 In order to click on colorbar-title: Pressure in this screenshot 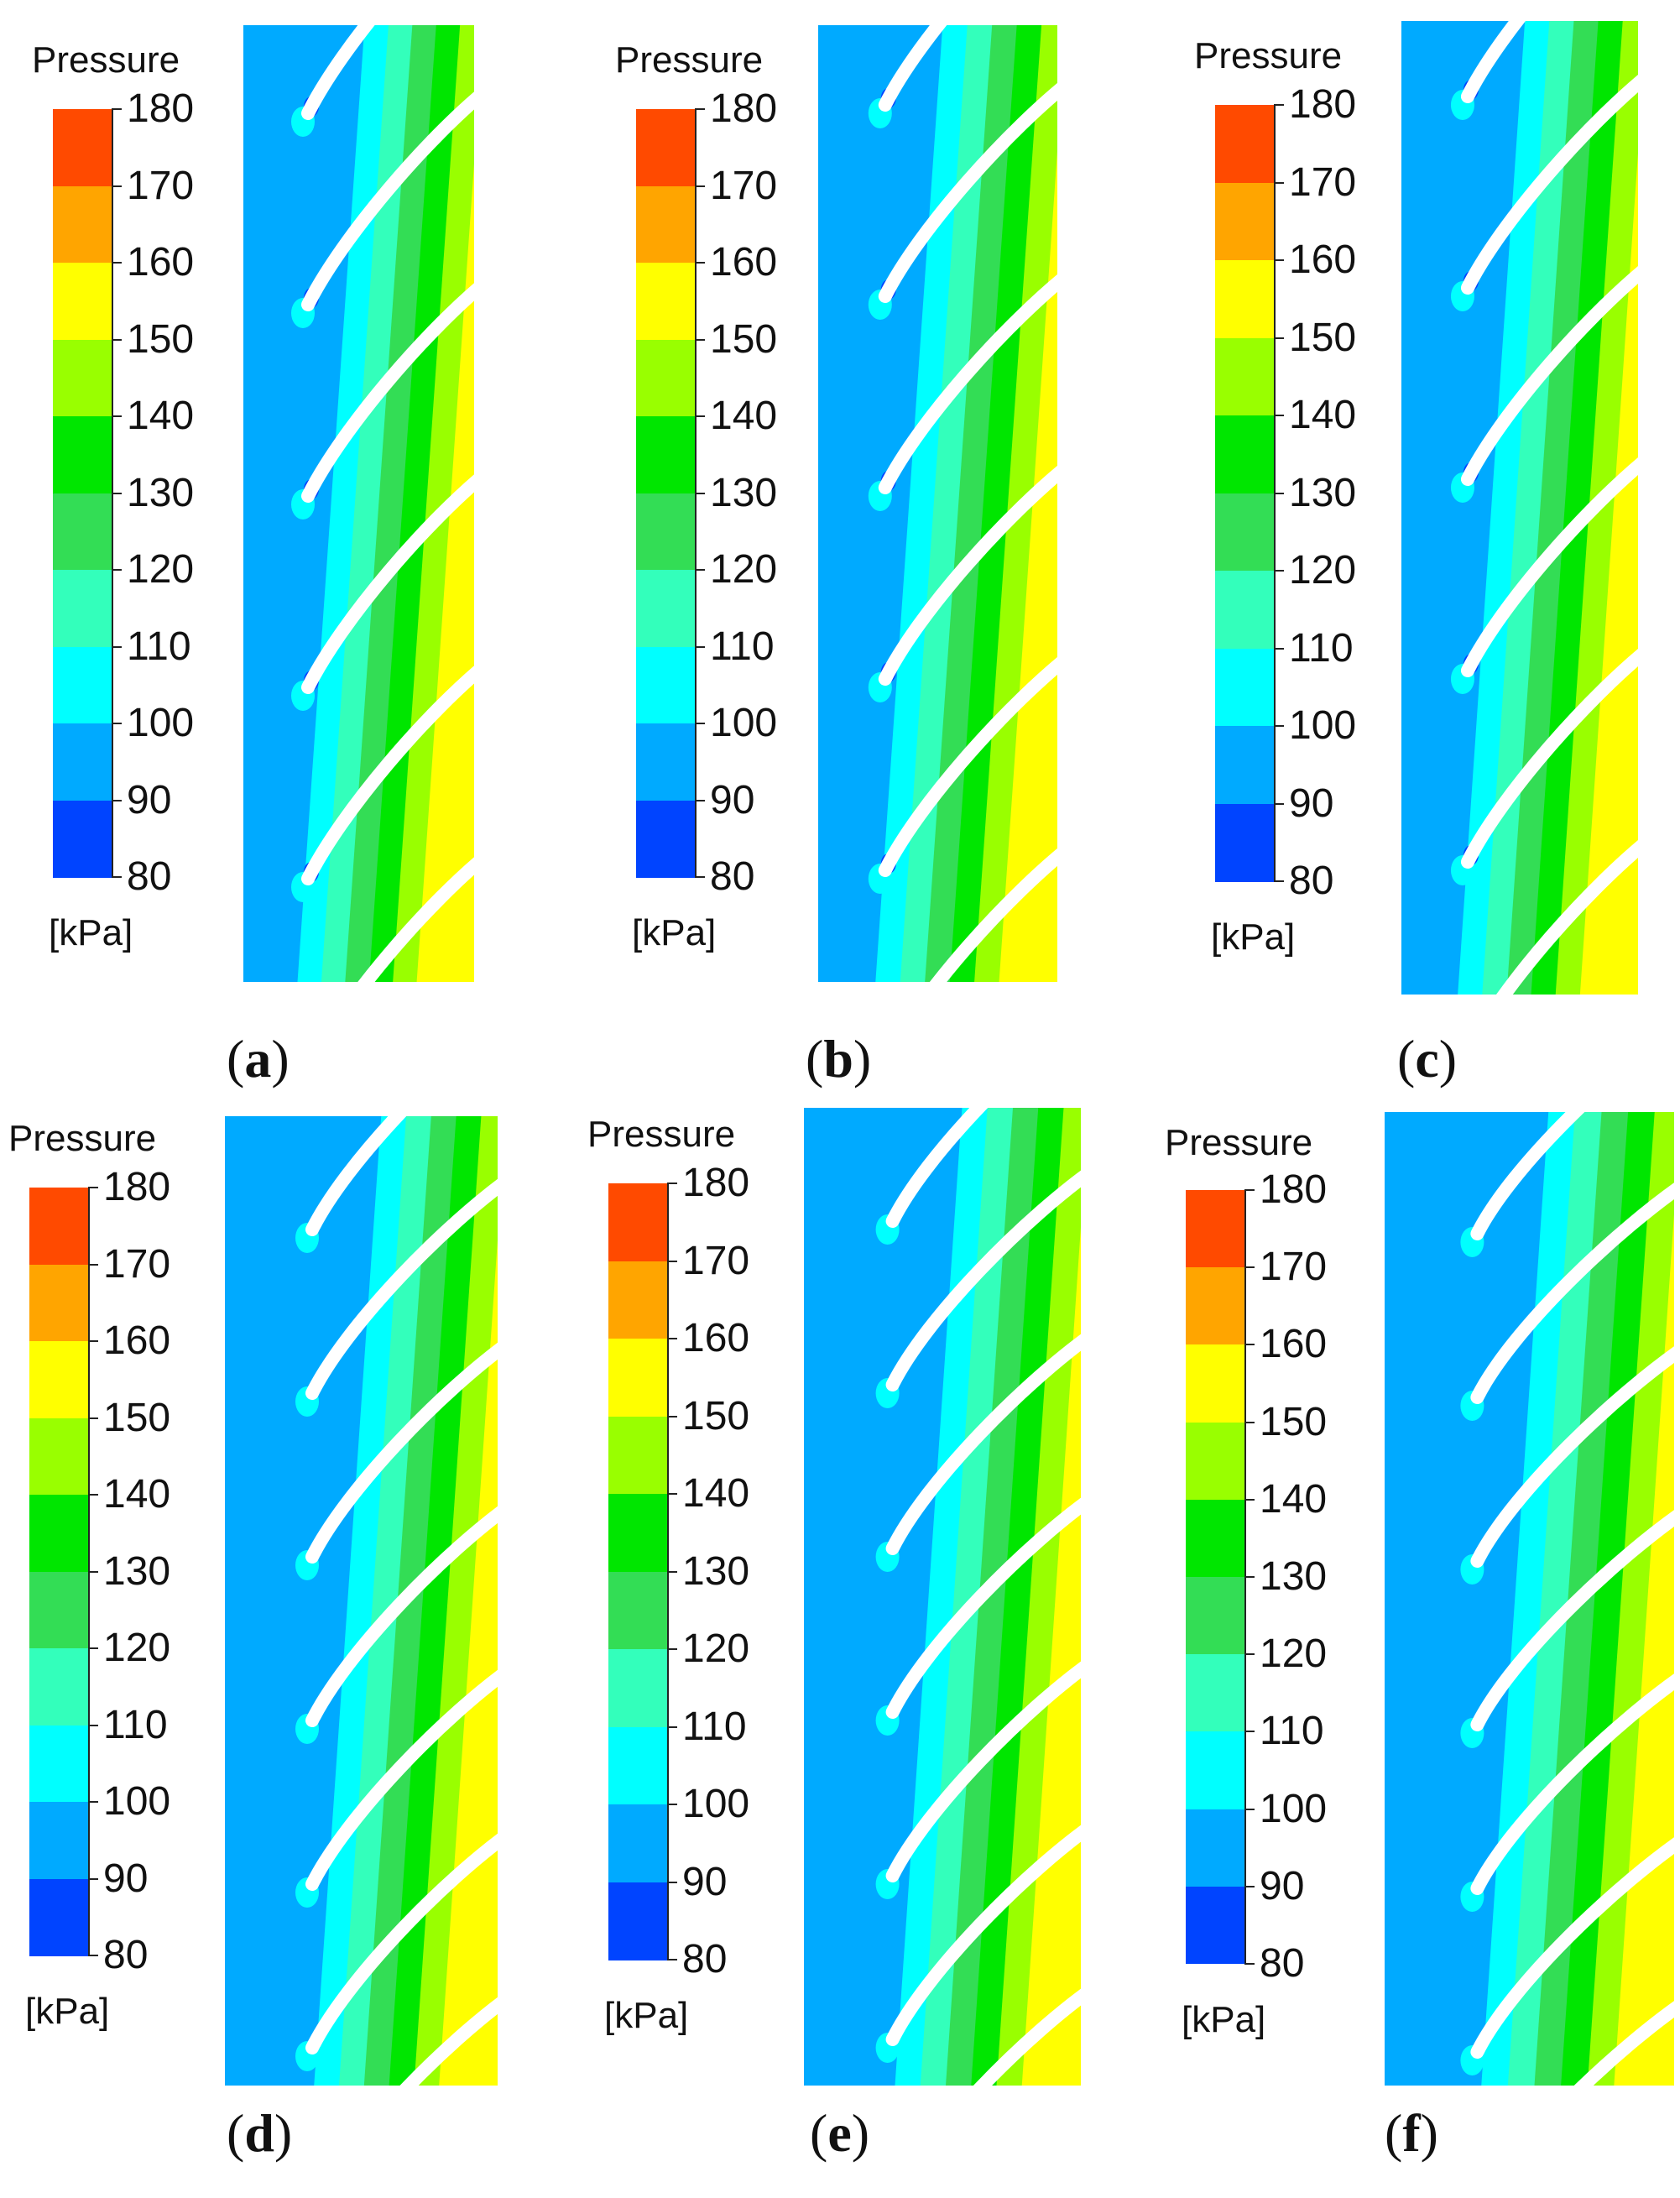, I will do `click(1268, 56)`.